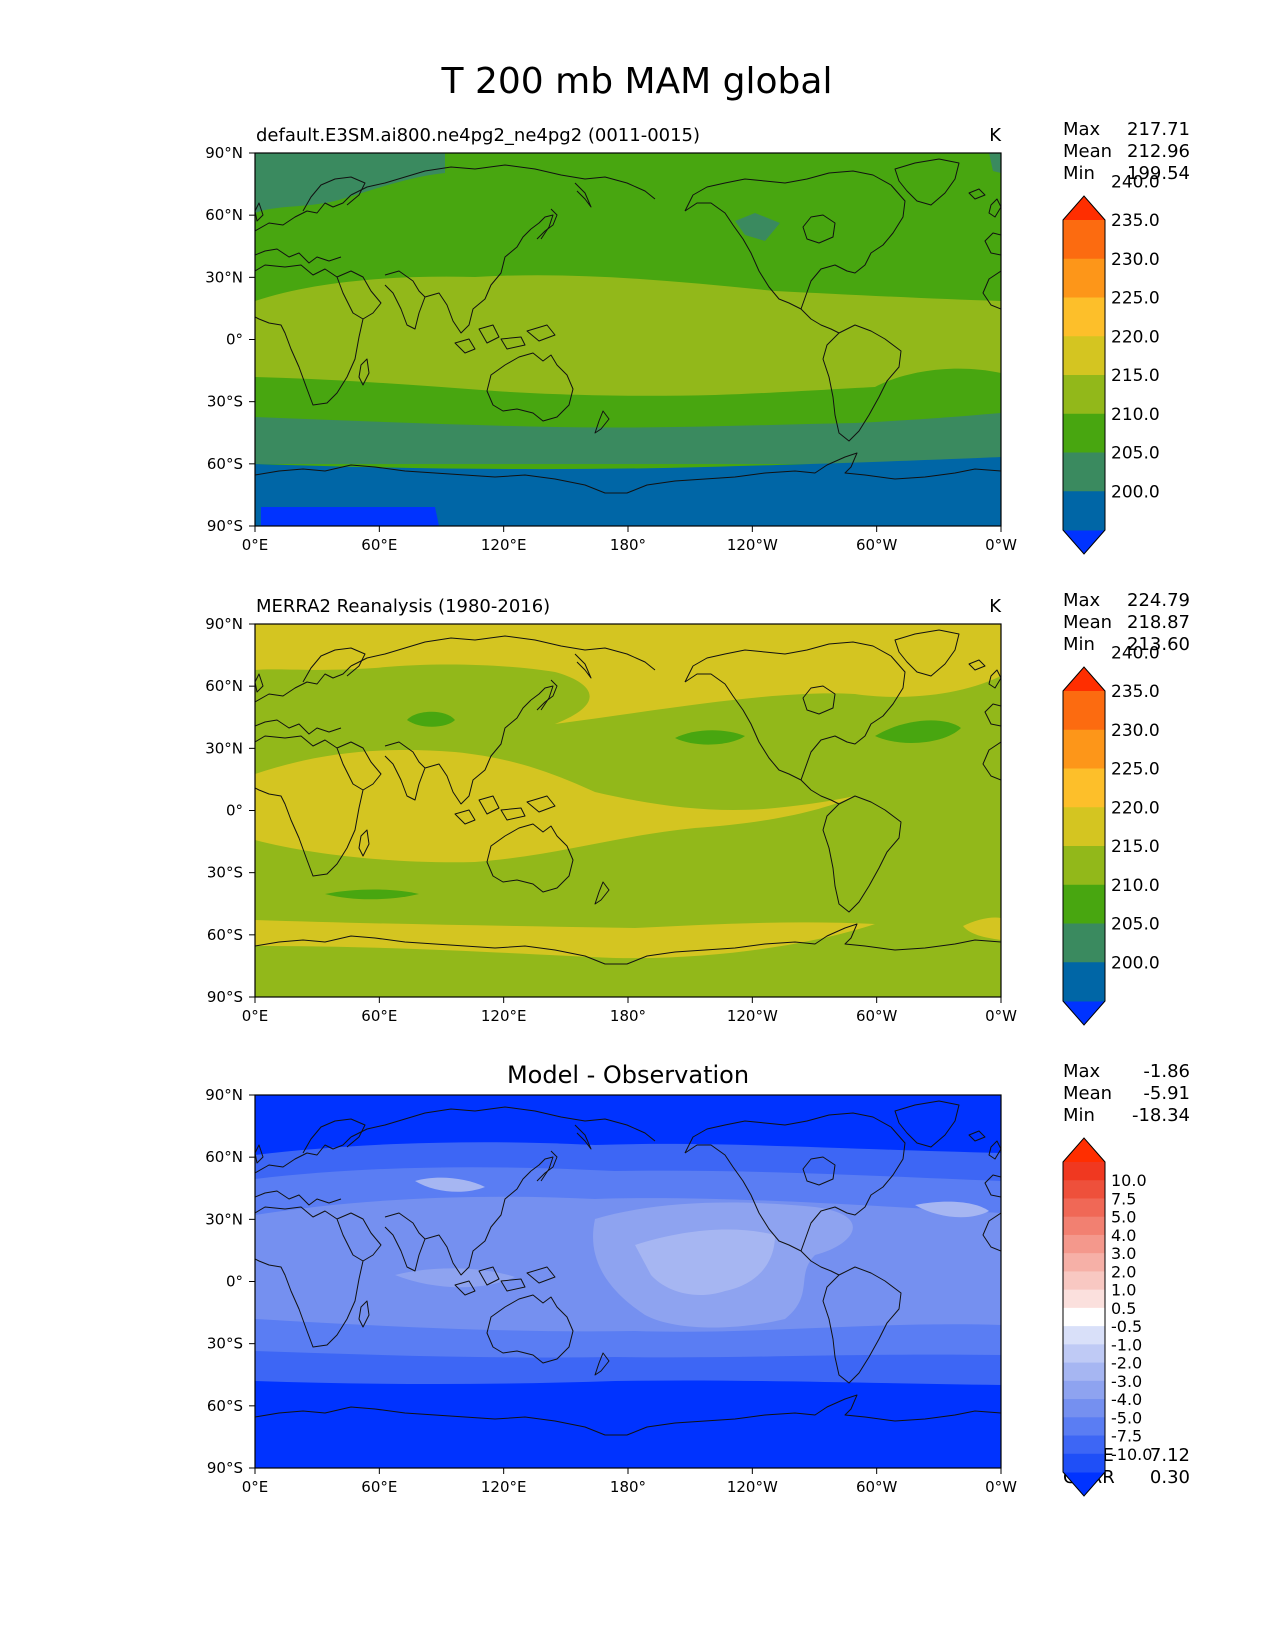 The width and height of the screenshot is (1275, 1650). Describe the element at coordinates (1135, 847) in the screenshot. I see `colorbar-tick-label: 215.0` at that location.